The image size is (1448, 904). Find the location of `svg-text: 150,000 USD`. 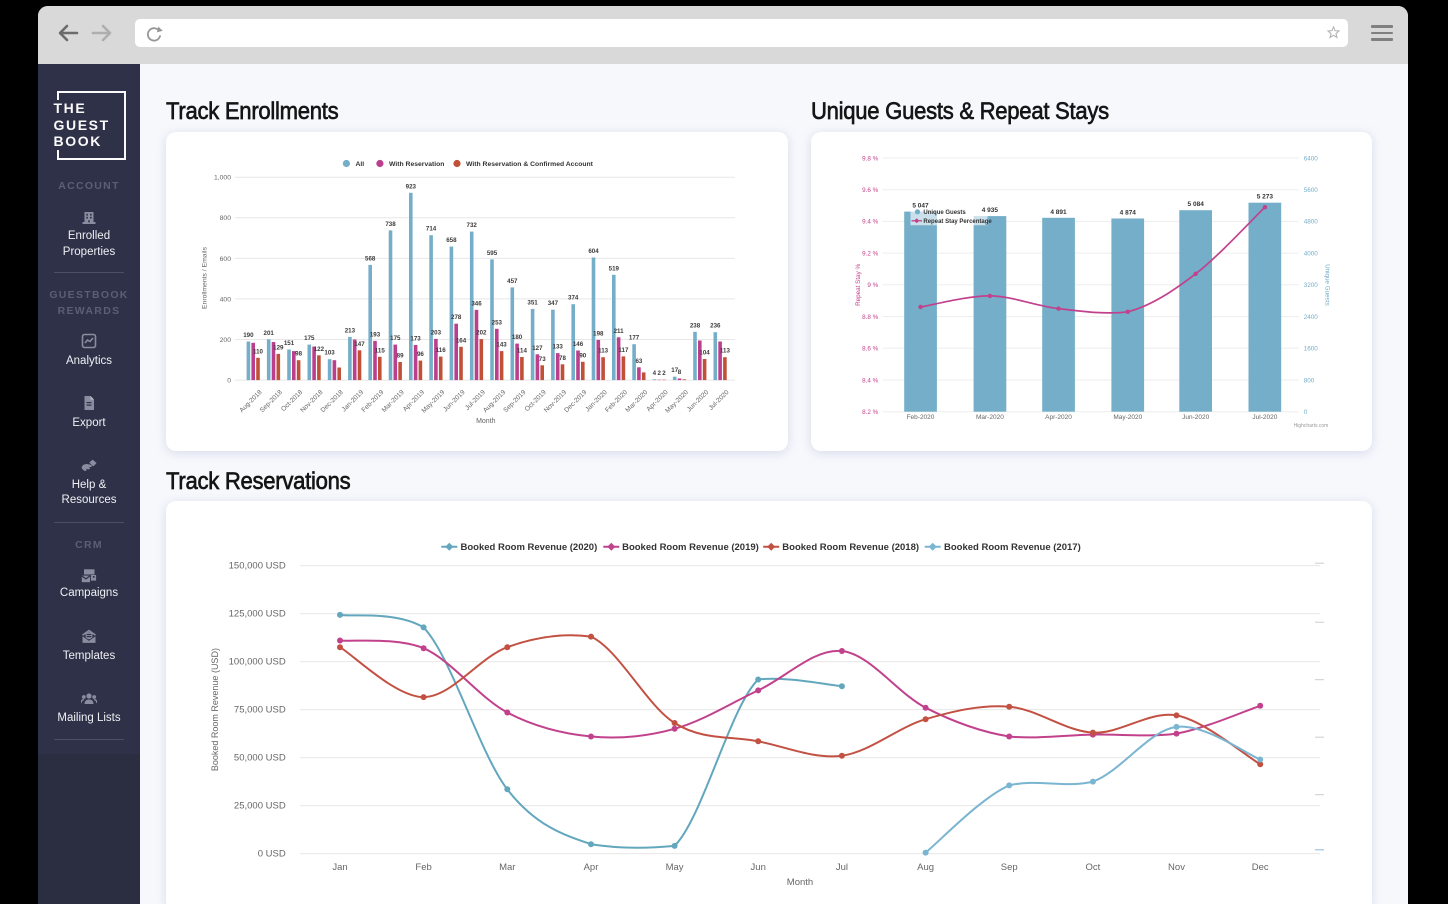

svg-text: 150,000 USD is located at coordinates (257, 565).